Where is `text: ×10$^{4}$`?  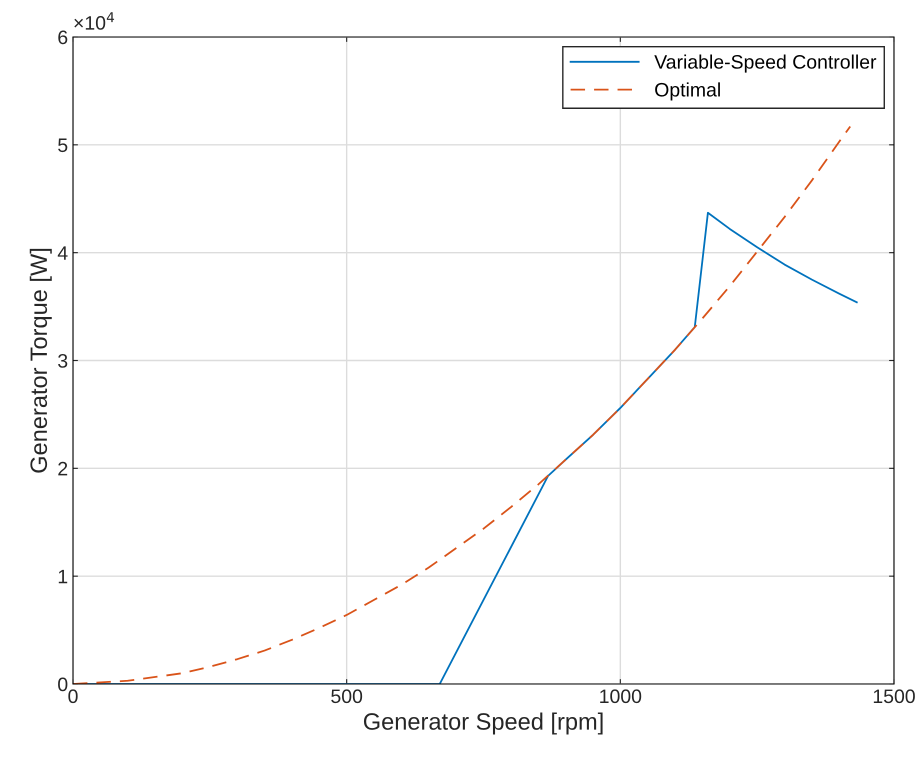 text: ×10$^{4}$ is located at coordinates (94, 21).